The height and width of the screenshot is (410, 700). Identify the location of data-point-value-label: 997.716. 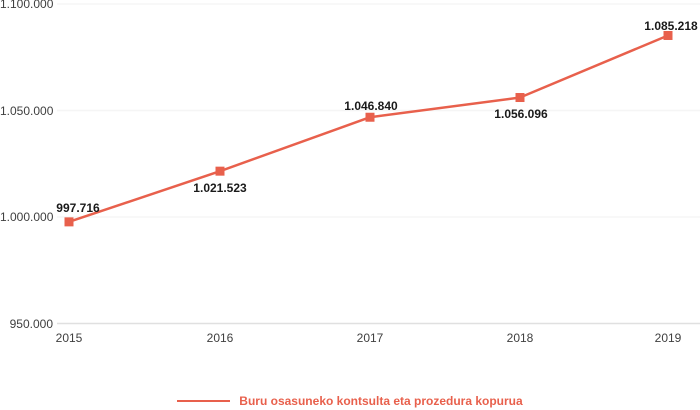
(78, 207).